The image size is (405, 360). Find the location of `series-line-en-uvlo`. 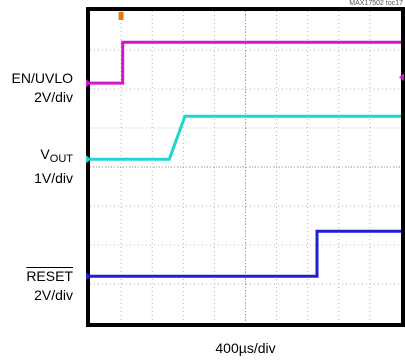

series-line-en-uvlo is located at coordinates (245, 62).